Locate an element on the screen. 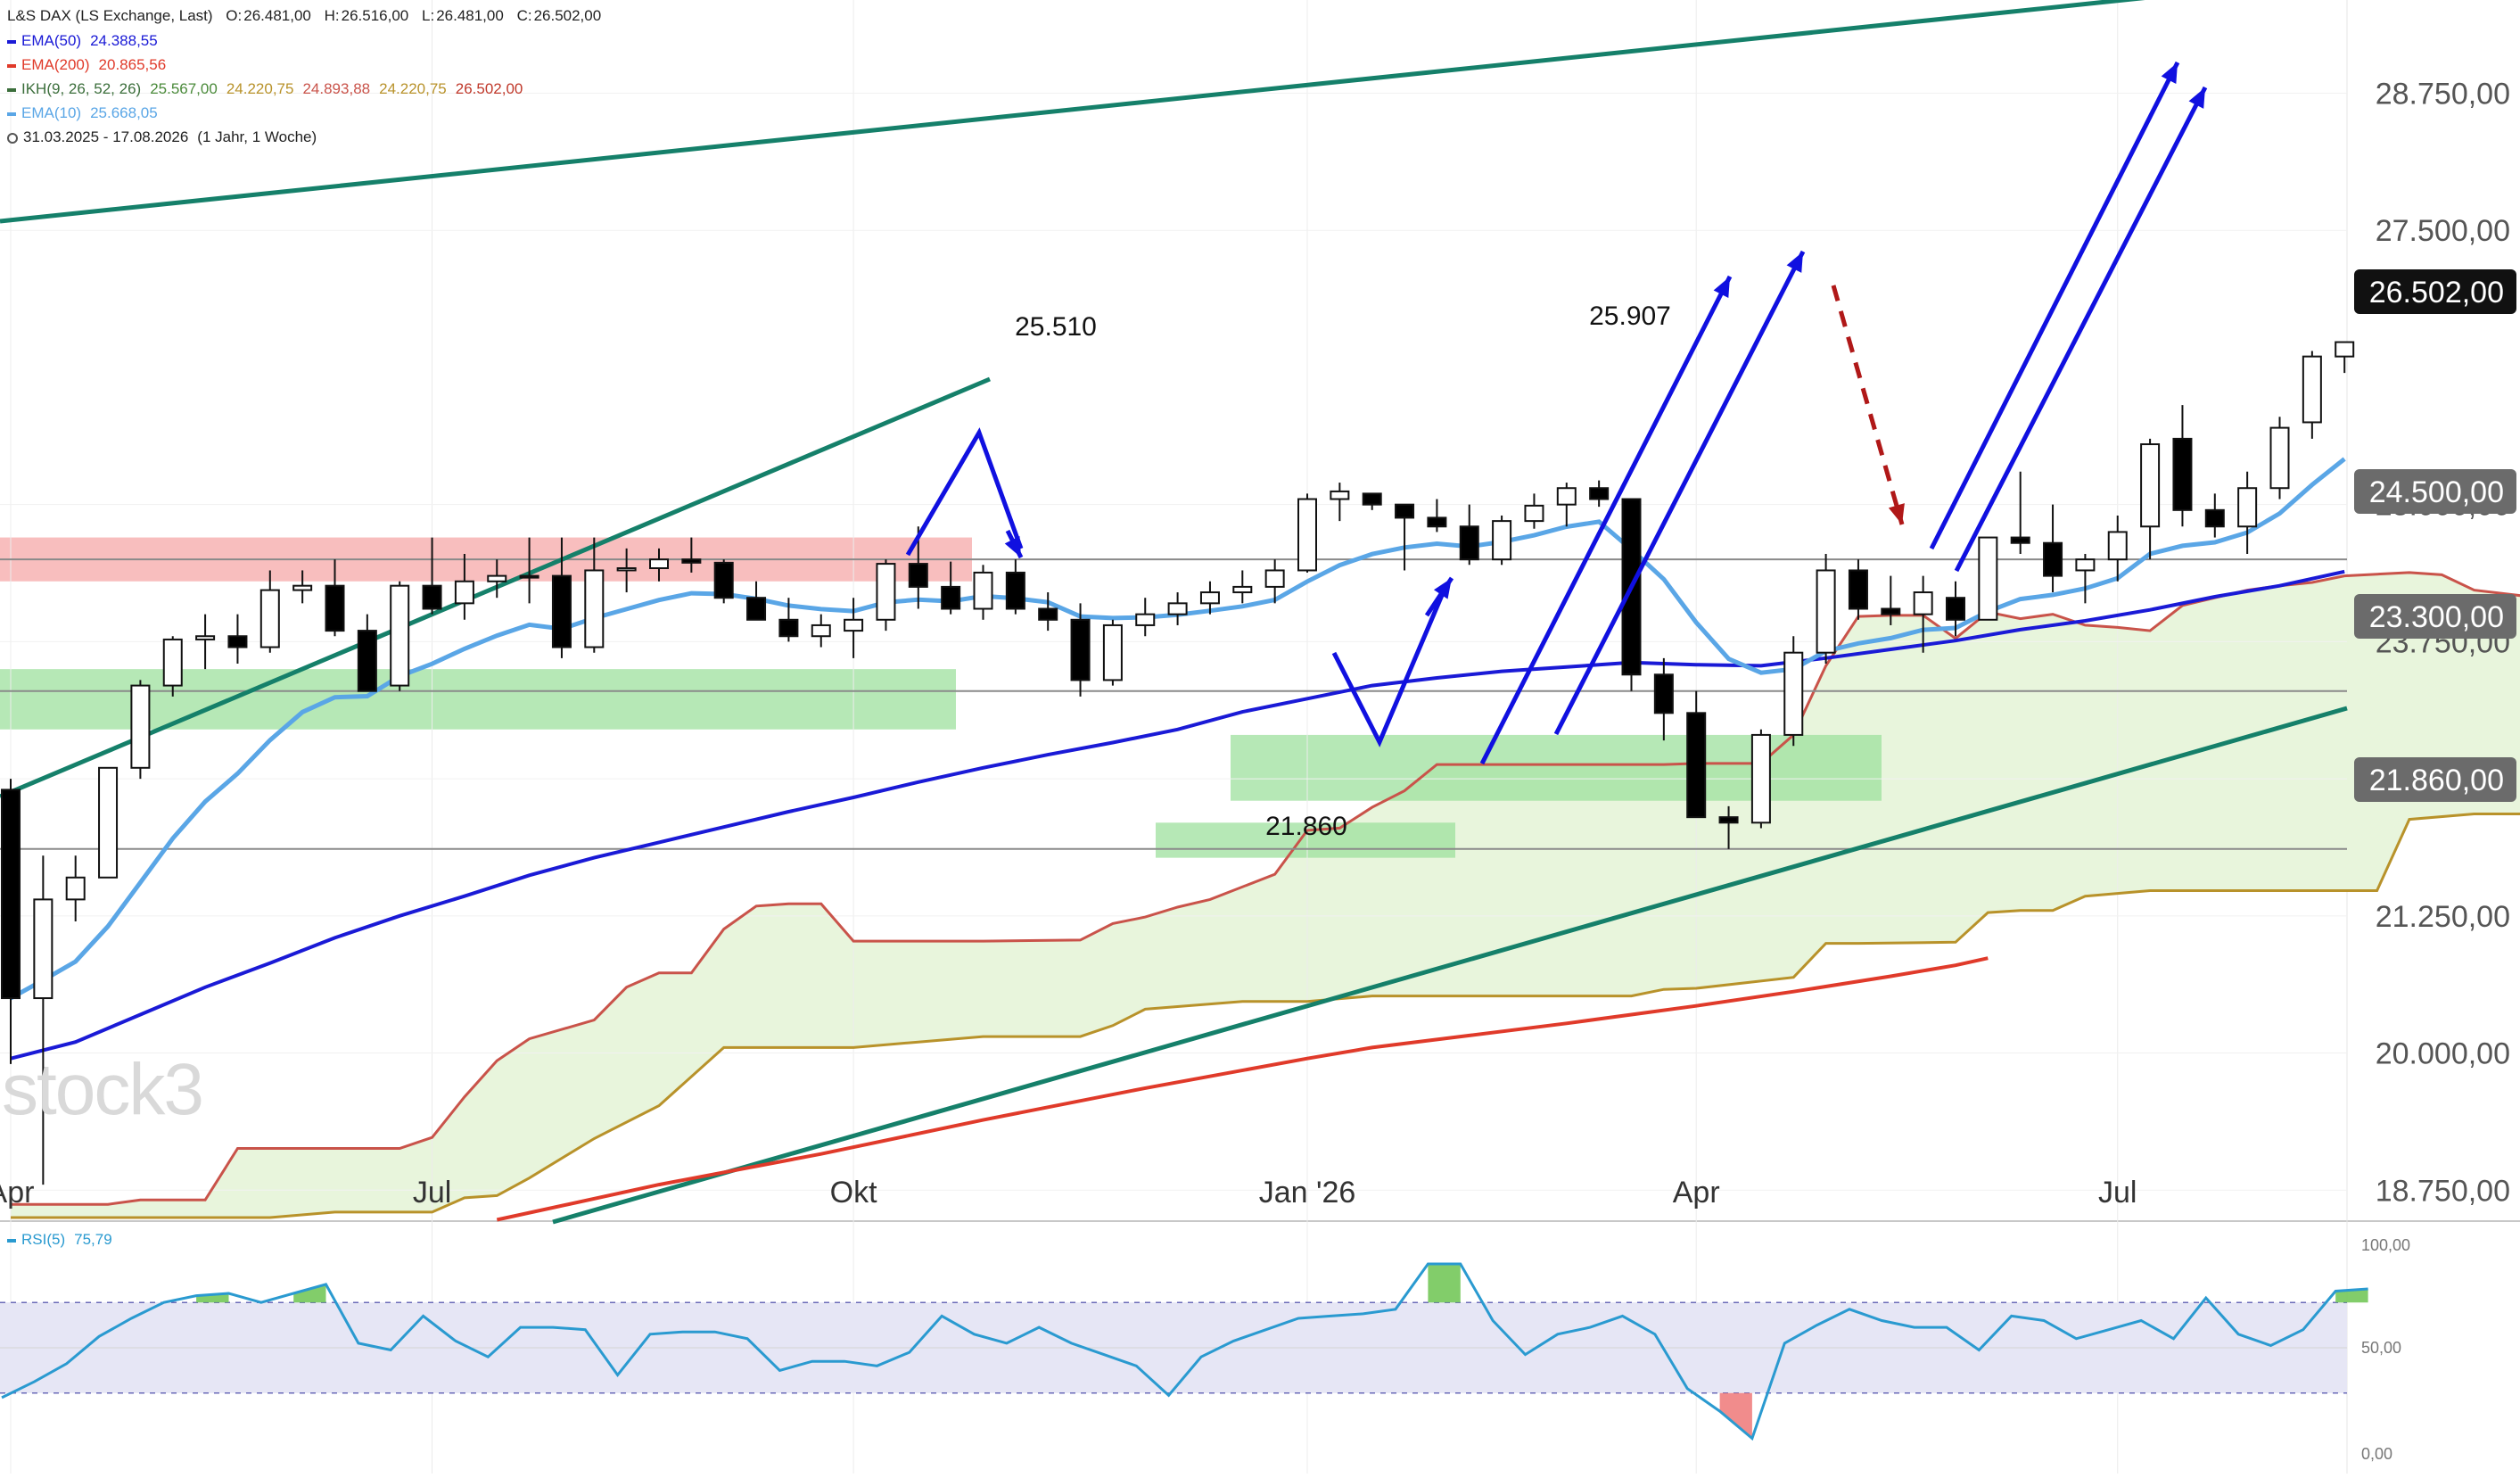 The height and width of the screenshot is (1478, 2520). ikh-value-4: 24.220,75 is located at coordinates (413, 88).